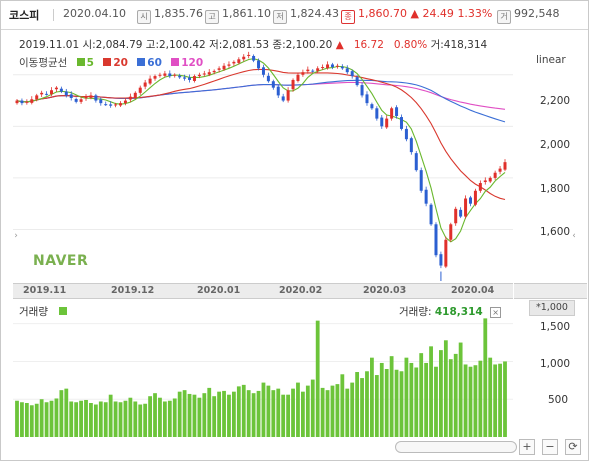 This screenshot has height=461, width=589. I want to click on readout-low-label: 저:, so click(216, 45).